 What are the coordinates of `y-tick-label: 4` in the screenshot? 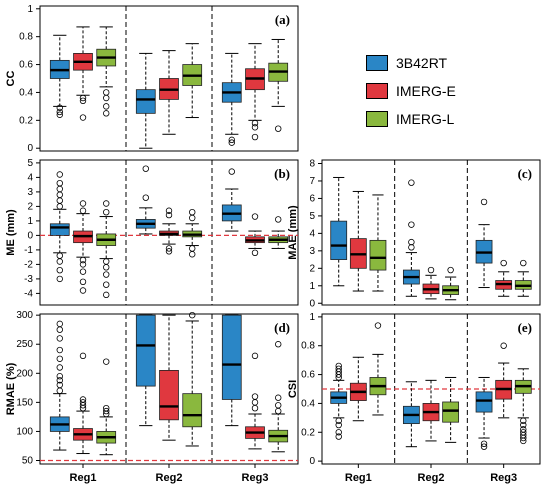 It's located at (312, 233).